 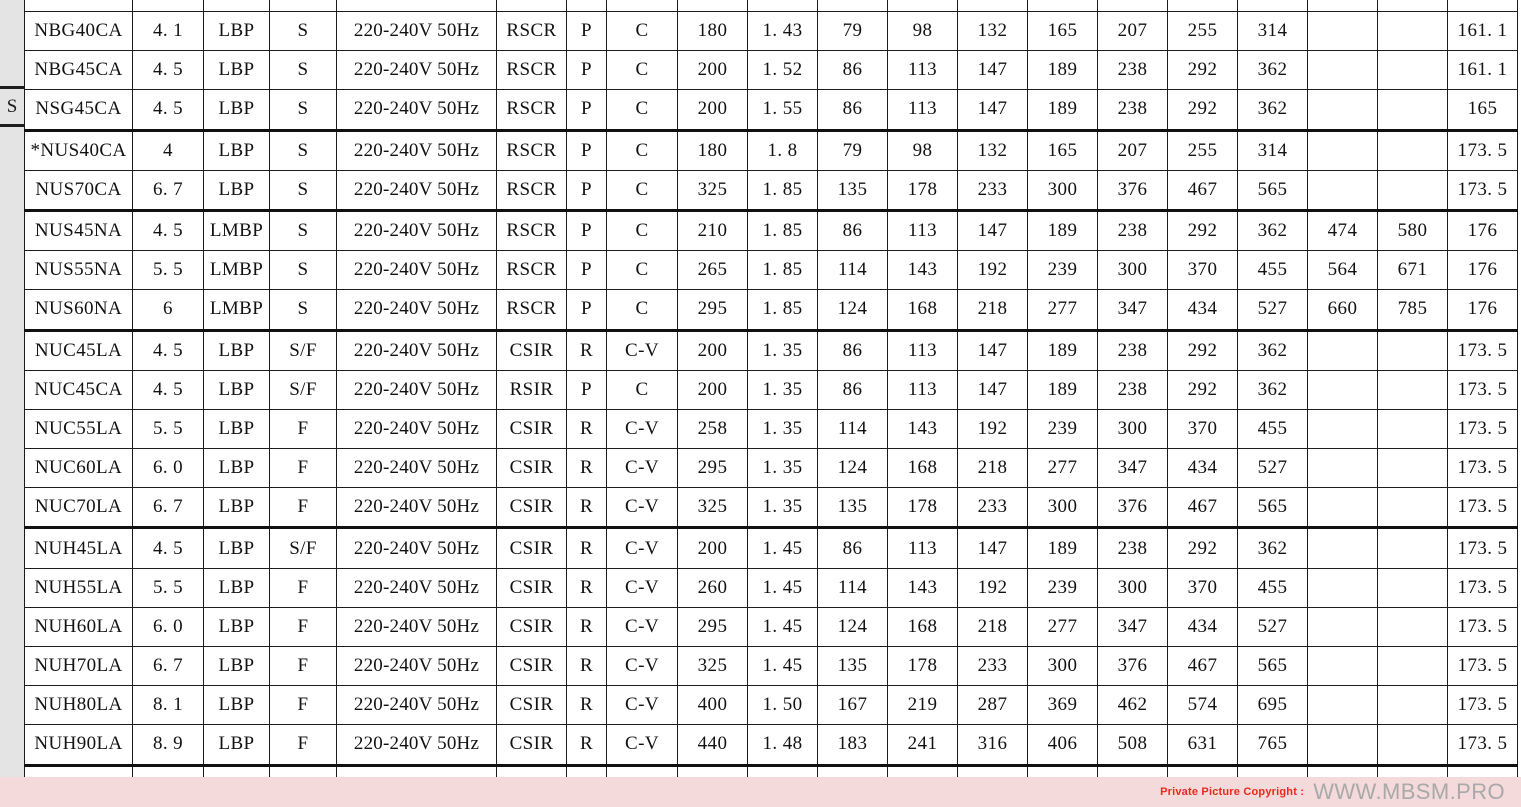 What do you see at coordinates (992, 548) in the screenshot?
I see `table-cell-n5: 147` at bounding box center [992, 548].